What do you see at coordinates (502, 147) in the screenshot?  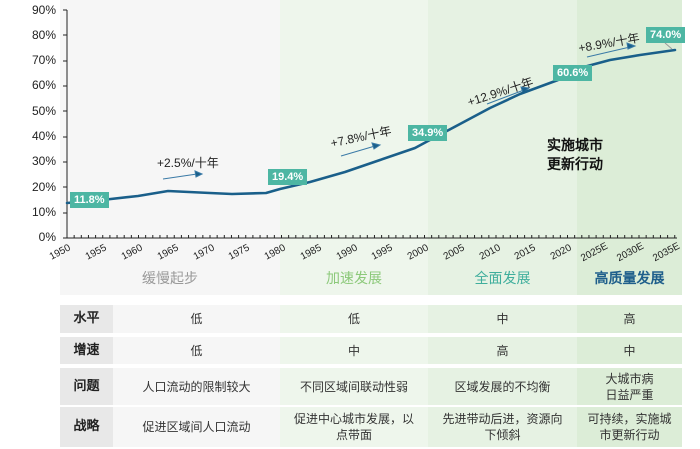 I see `phase-bg-comprehensive` at bounding box center [502, 147].